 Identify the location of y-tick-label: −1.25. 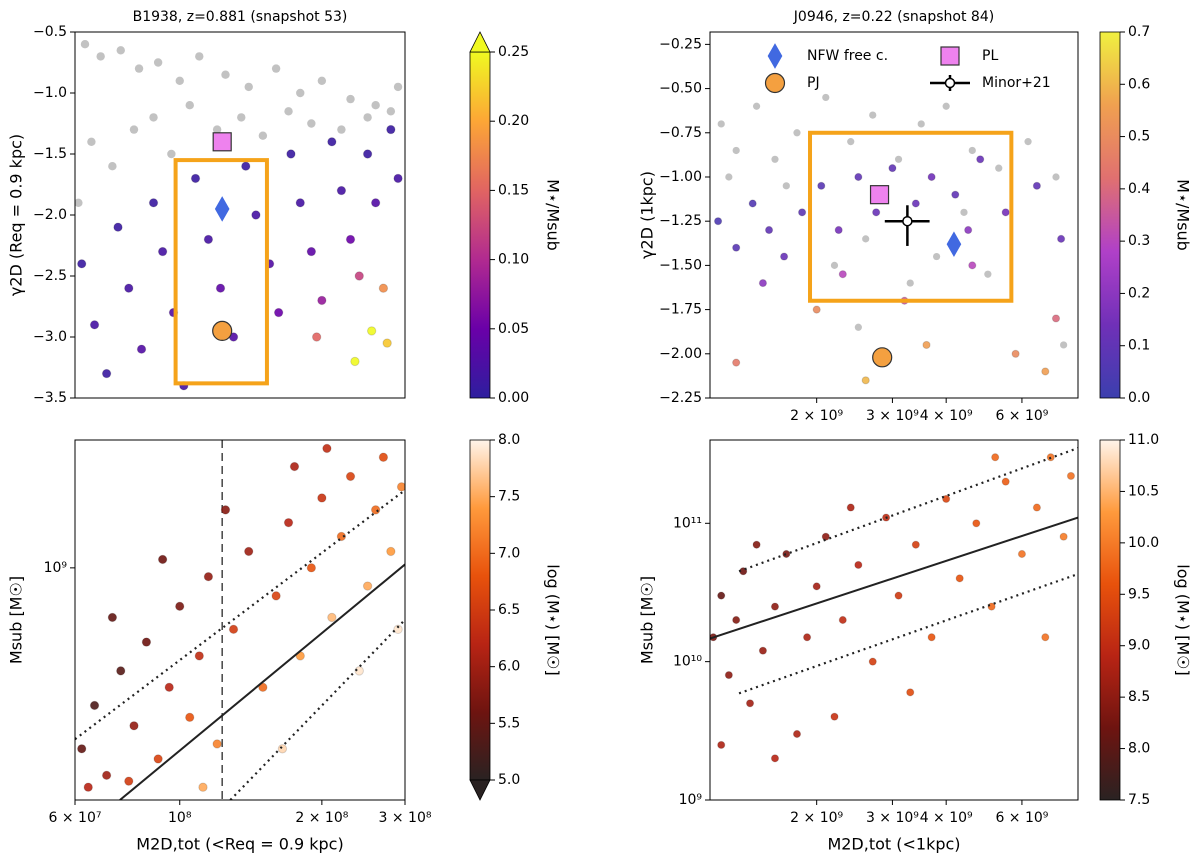
(680, 221).